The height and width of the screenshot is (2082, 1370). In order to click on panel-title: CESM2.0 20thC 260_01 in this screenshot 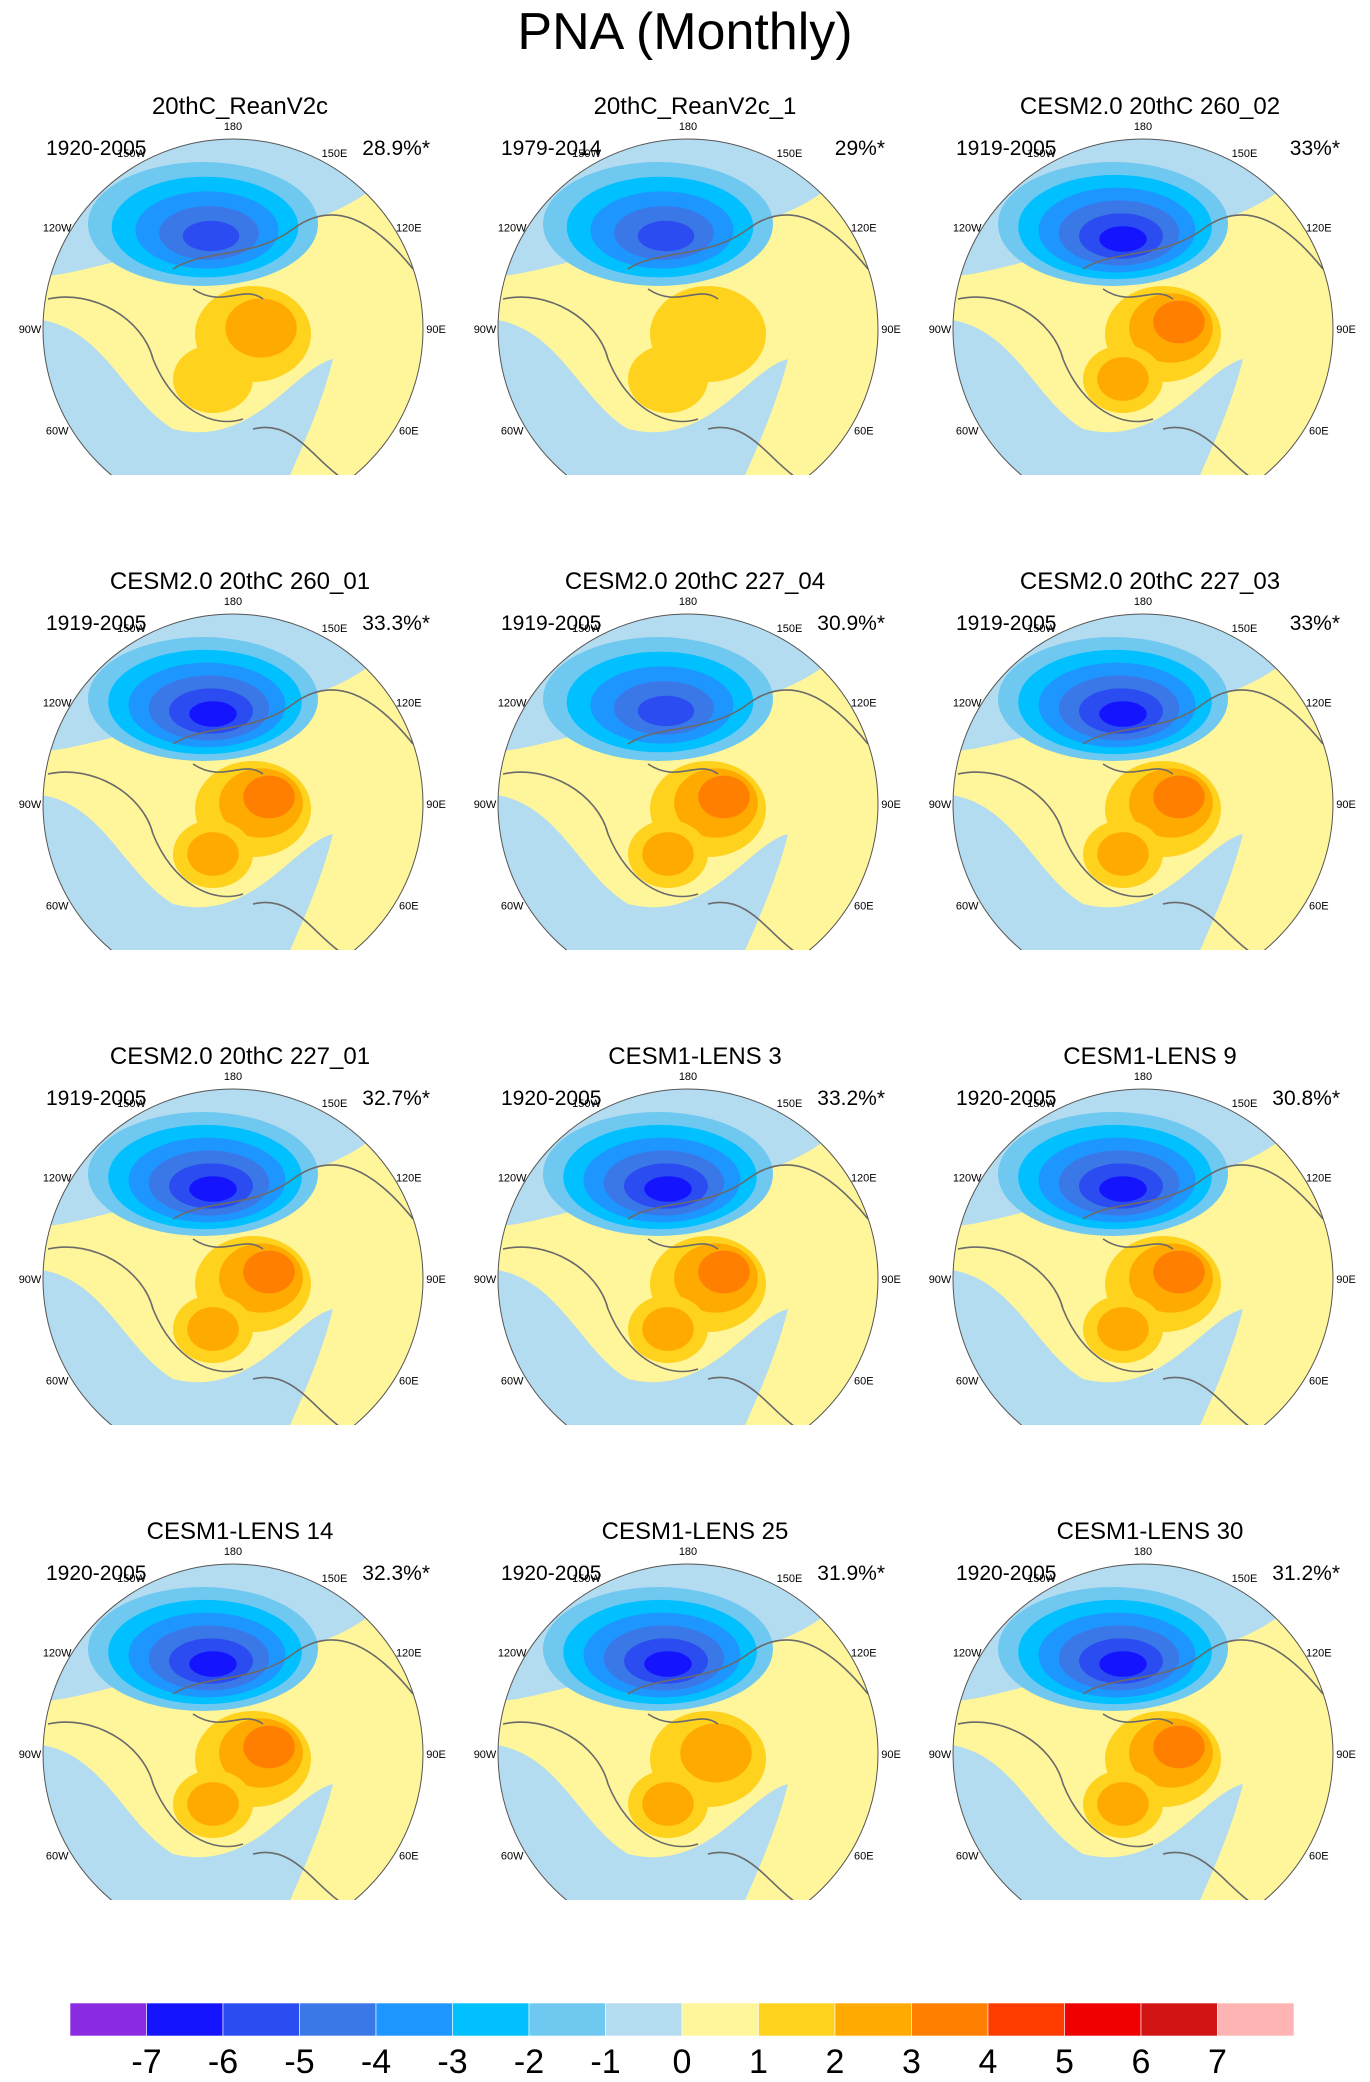, I will do `click(240, 581)`.